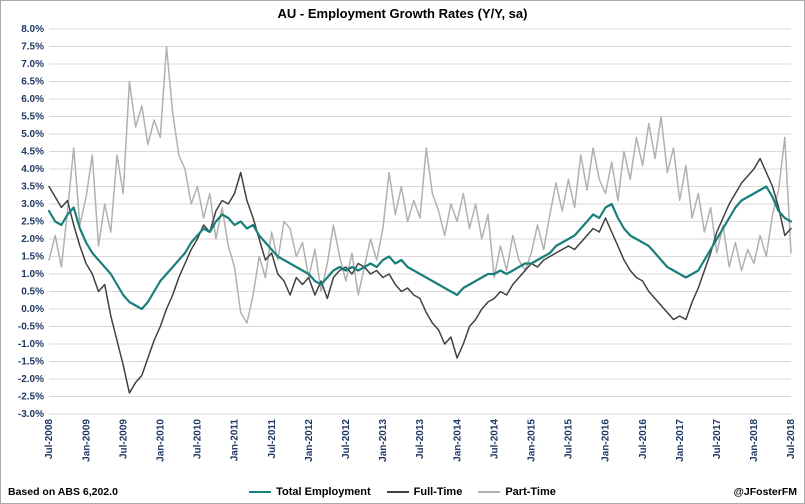 This screenshot has width=805, height=504. What do you see at coordinates (717, 439) in the screenshot?
I see `x-tick-label: Jul-2017` at bounding box center [717, 439].